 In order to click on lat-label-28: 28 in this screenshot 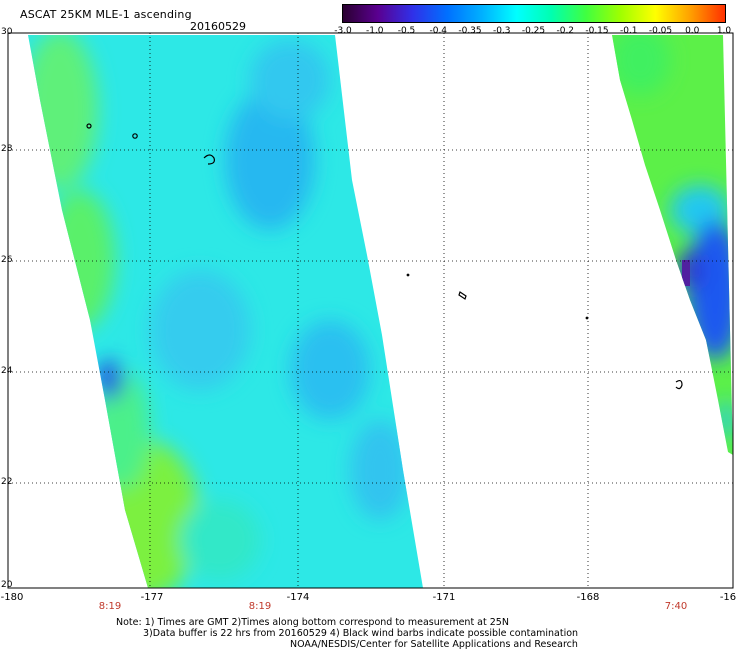, I will do `click(7, 149)`.